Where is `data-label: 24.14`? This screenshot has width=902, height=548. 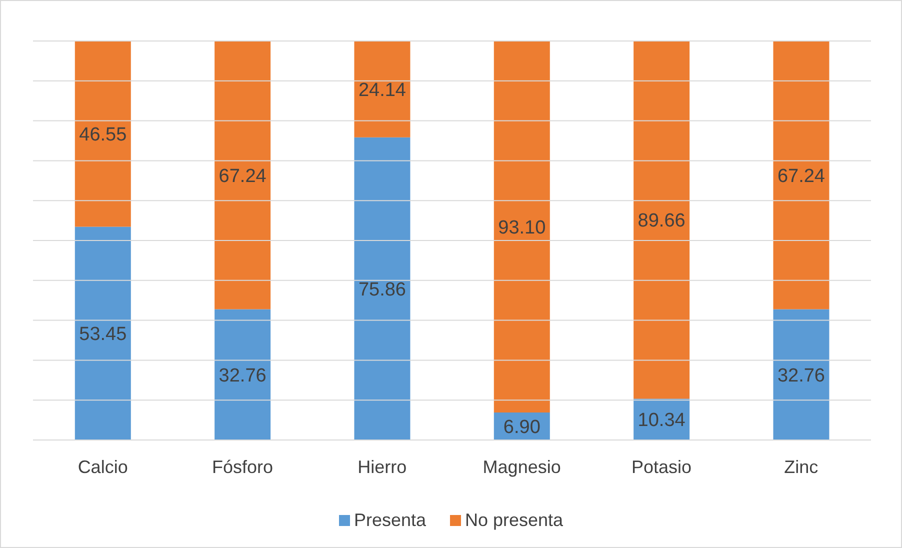
data-label: 24.14 is located at coordinates (382, 90).